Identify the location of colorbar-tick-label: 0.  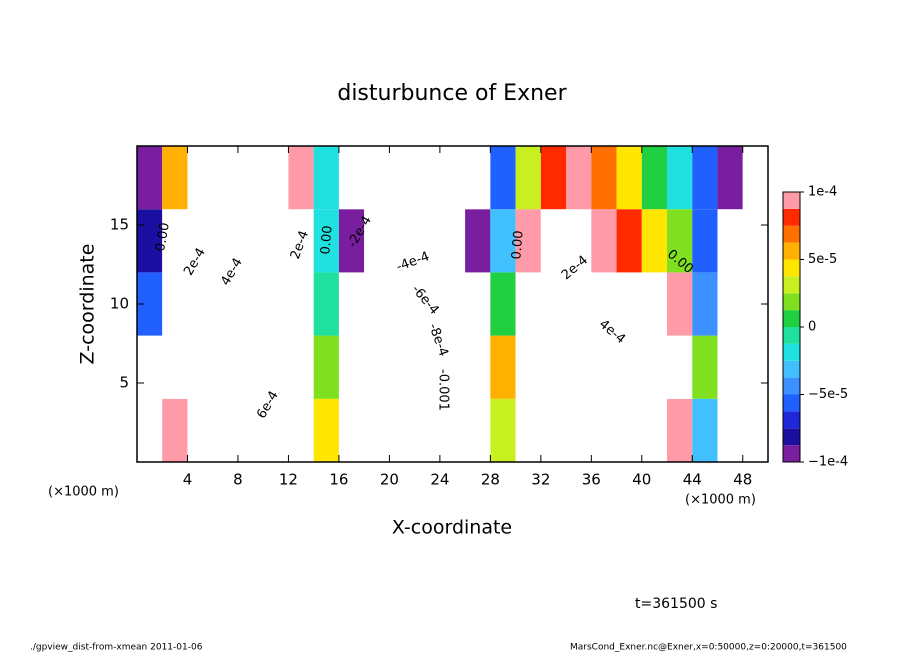
(812, 327).